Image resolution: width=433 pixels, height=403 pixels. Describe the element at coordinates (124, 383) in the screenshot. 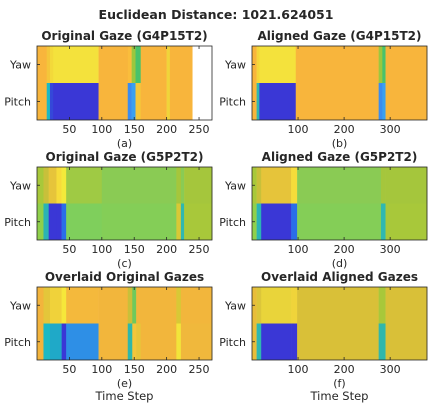

I see `panel-caption: (e)` at that location.